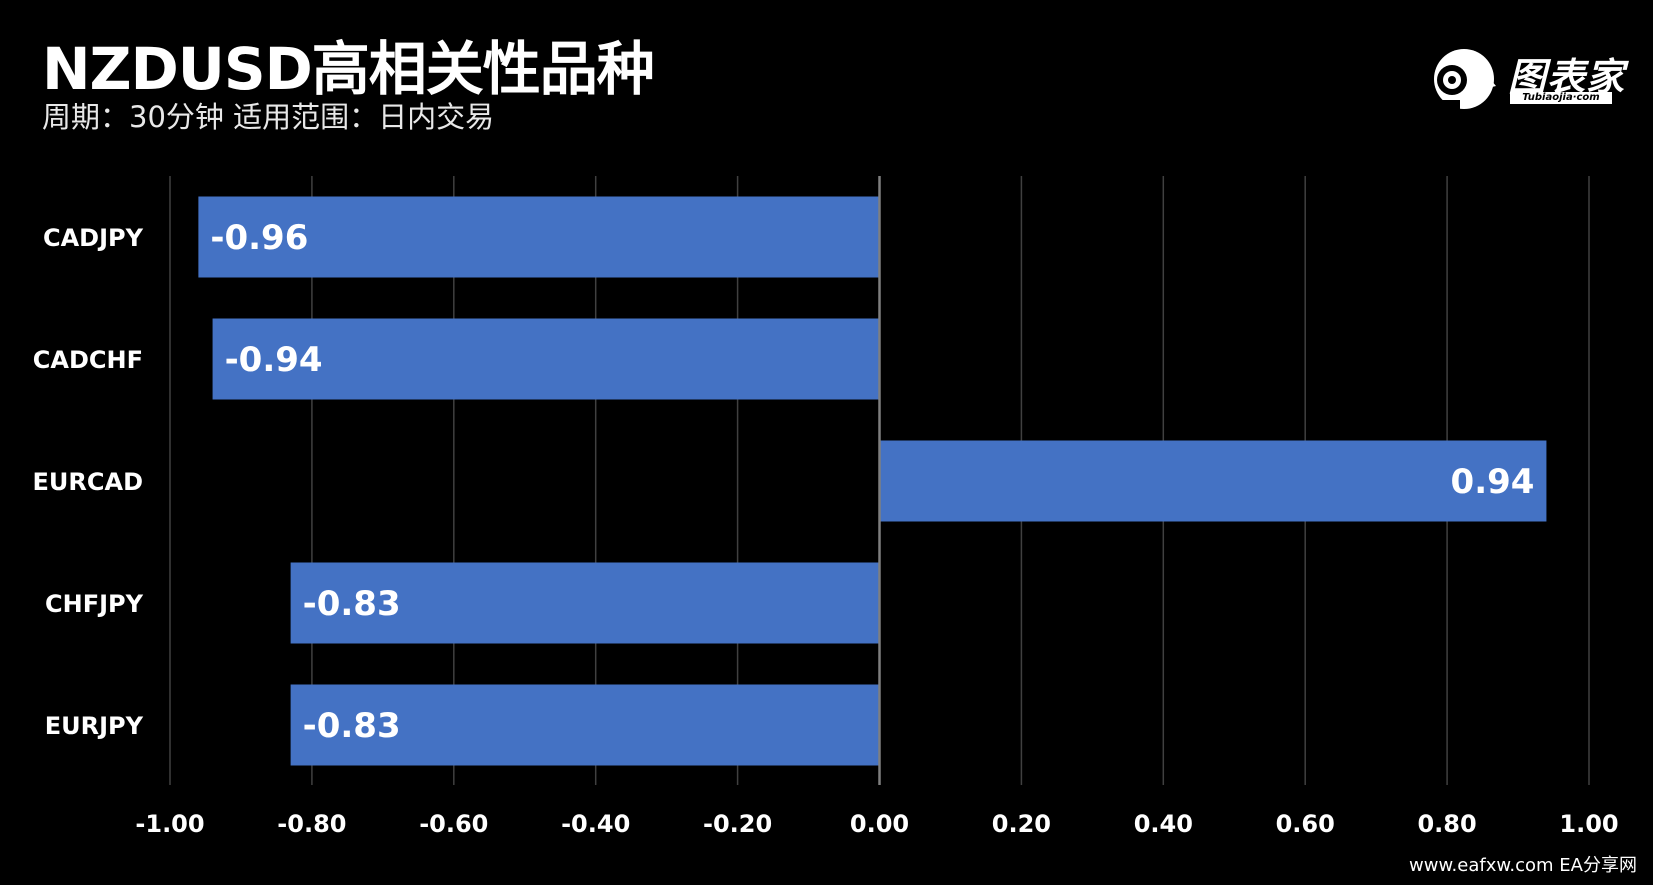 The image size is (1653, 885). Describe the element at coordinates (169, 824) in the screenshot. I see `x-tick-label: -1.00` at that location.